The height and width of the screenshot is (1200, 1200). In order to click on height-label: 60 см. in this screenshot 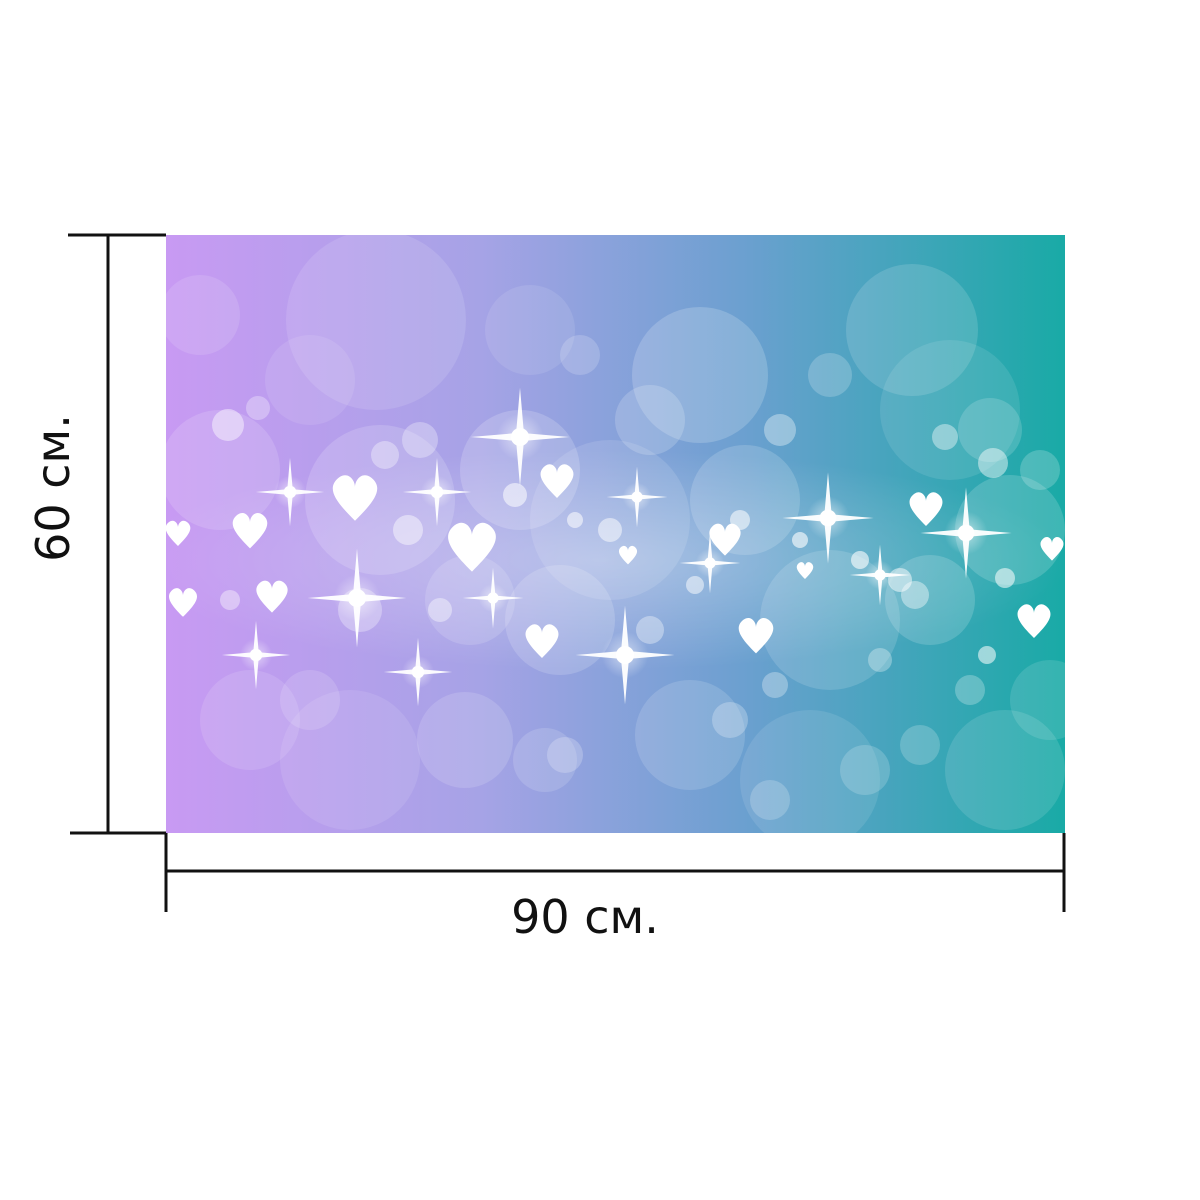, I will do `click(53, 488)`.